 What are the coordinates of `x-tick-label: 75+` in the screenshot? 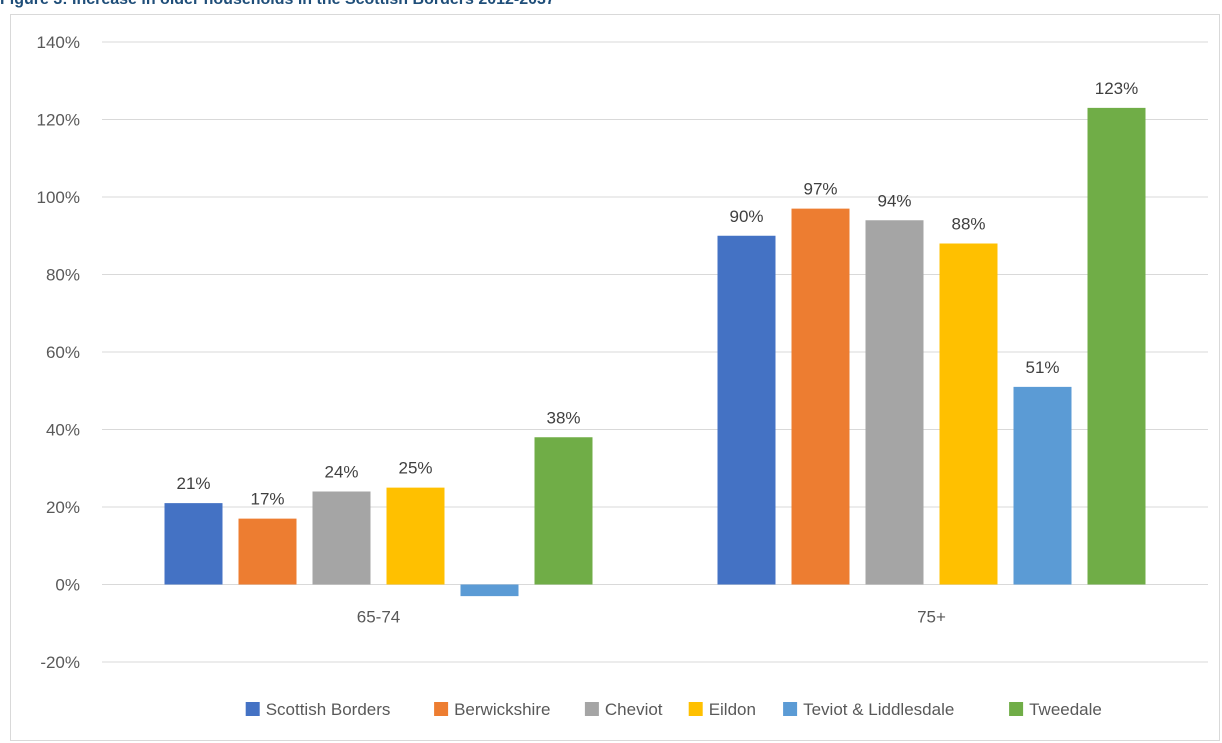 It's located at (931, 617).